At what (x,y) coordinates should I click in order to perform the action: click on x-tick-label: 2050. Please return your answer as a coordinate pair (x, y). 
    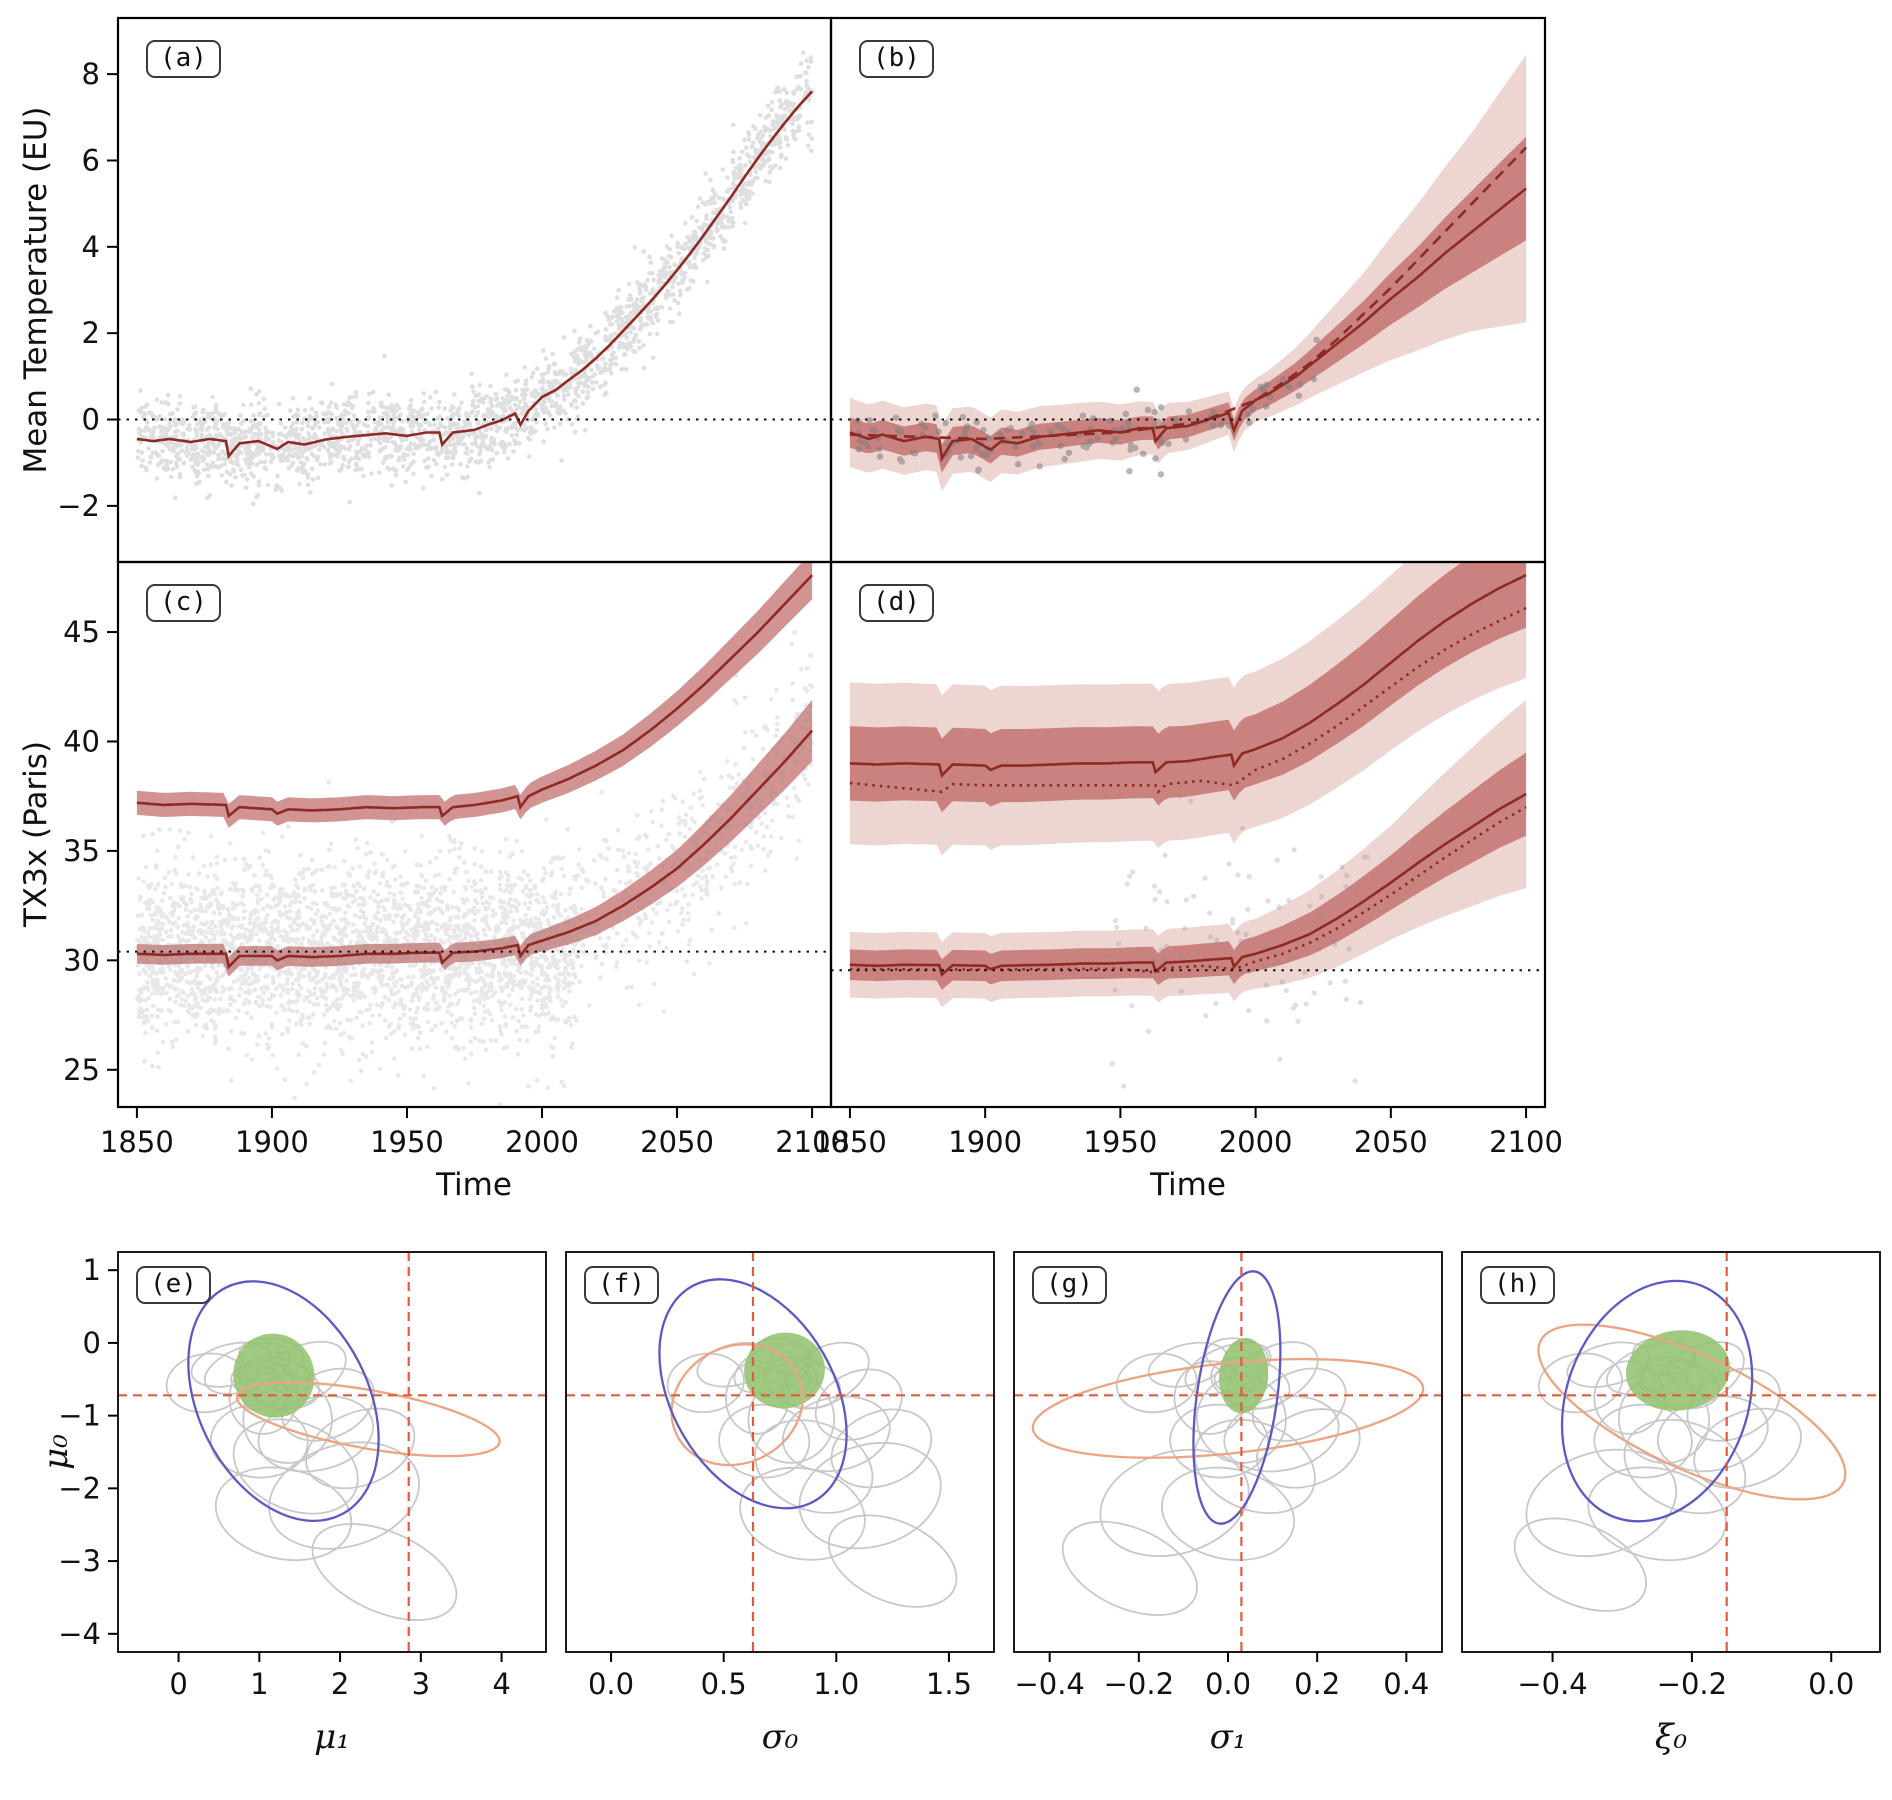
    Looking at the image, I should click on (677, 1142).